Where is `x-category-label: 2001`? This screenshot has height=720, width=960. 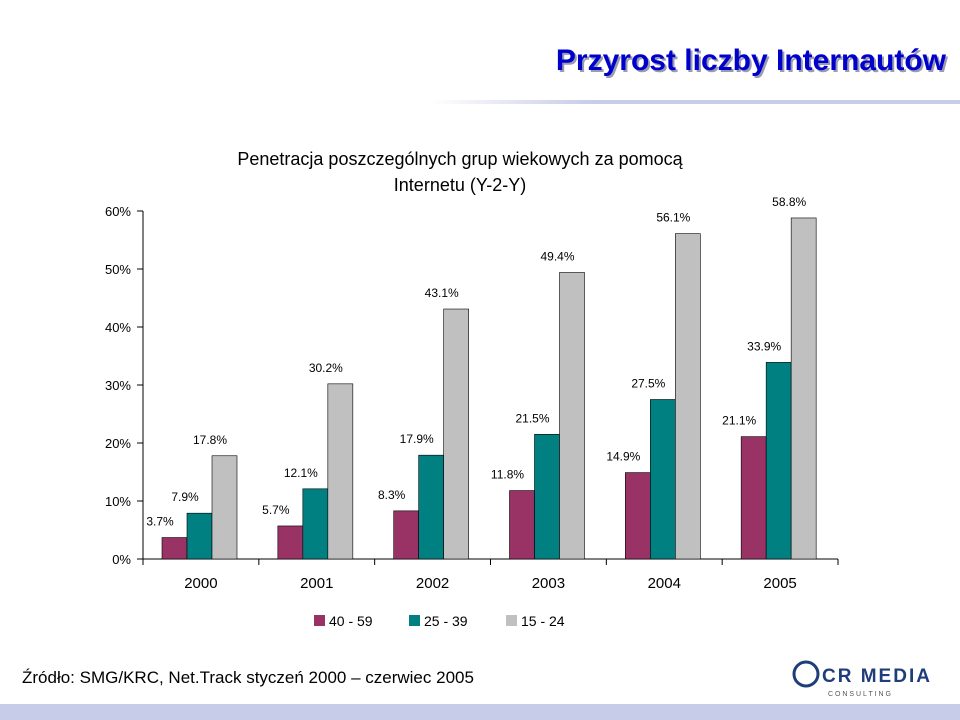 x-category-label: 2001 is located at coordinates (316, 583).